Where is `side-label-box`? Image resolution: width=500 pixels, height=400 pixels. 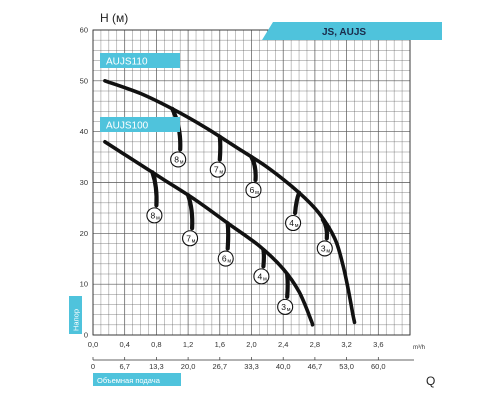 side-label-box is located at coordinates (75, 315).